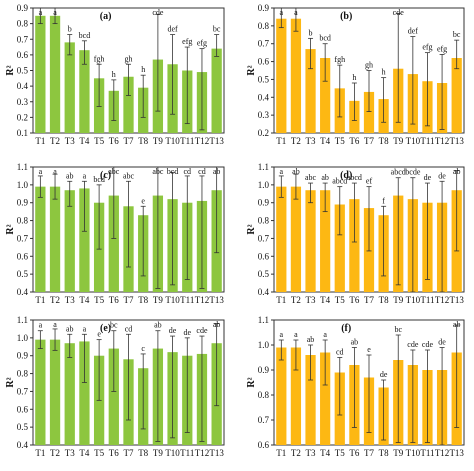 The width and height of the screenshot is (474, 471). What do you see at coordinates (129, 453) in the screenshot?
I see `x-tick-label: T7` at bounding box center [129, 453].